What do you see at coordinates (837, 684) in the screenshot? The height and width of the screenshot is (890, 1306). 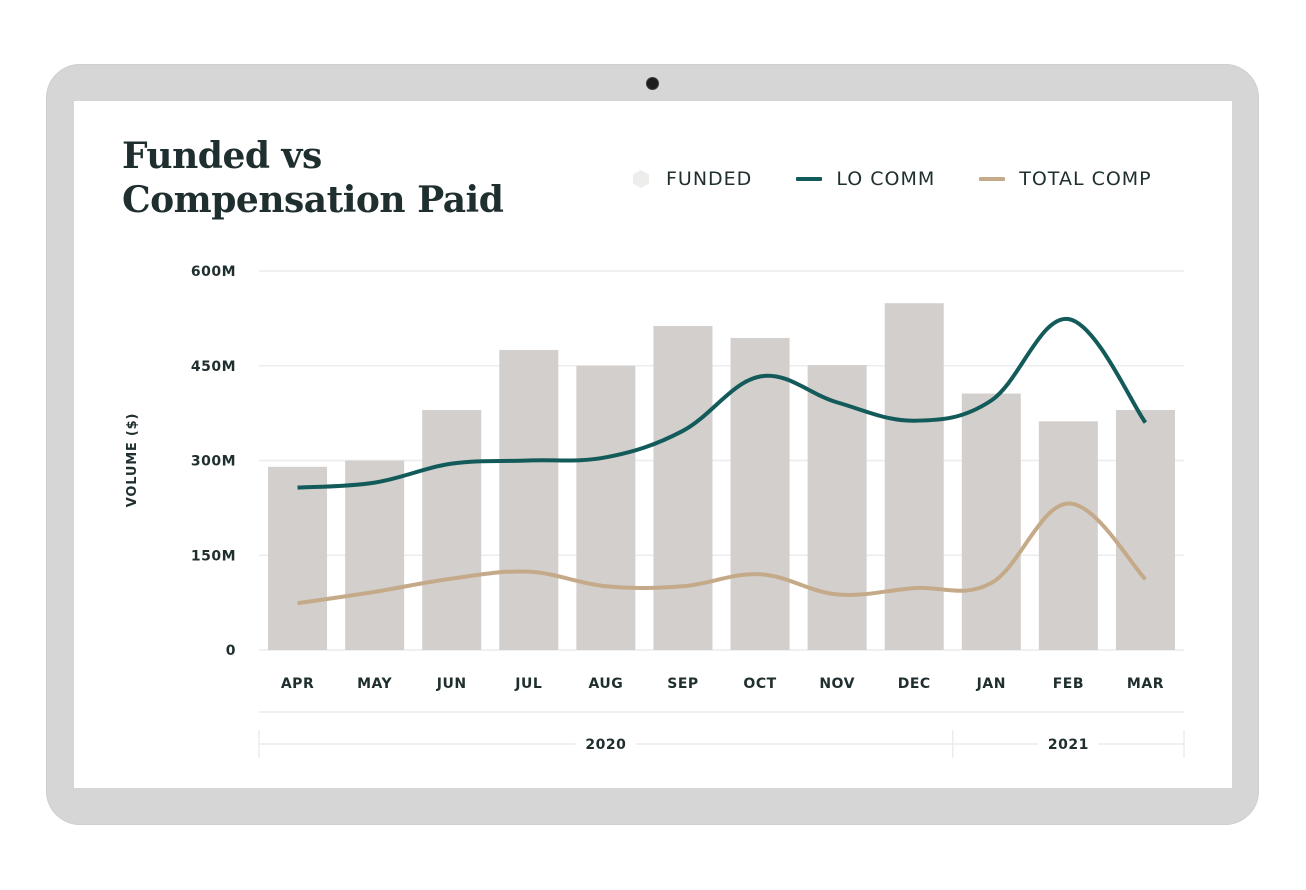 I see `x-tick-label: NOV` at bounding box center [837, 684].